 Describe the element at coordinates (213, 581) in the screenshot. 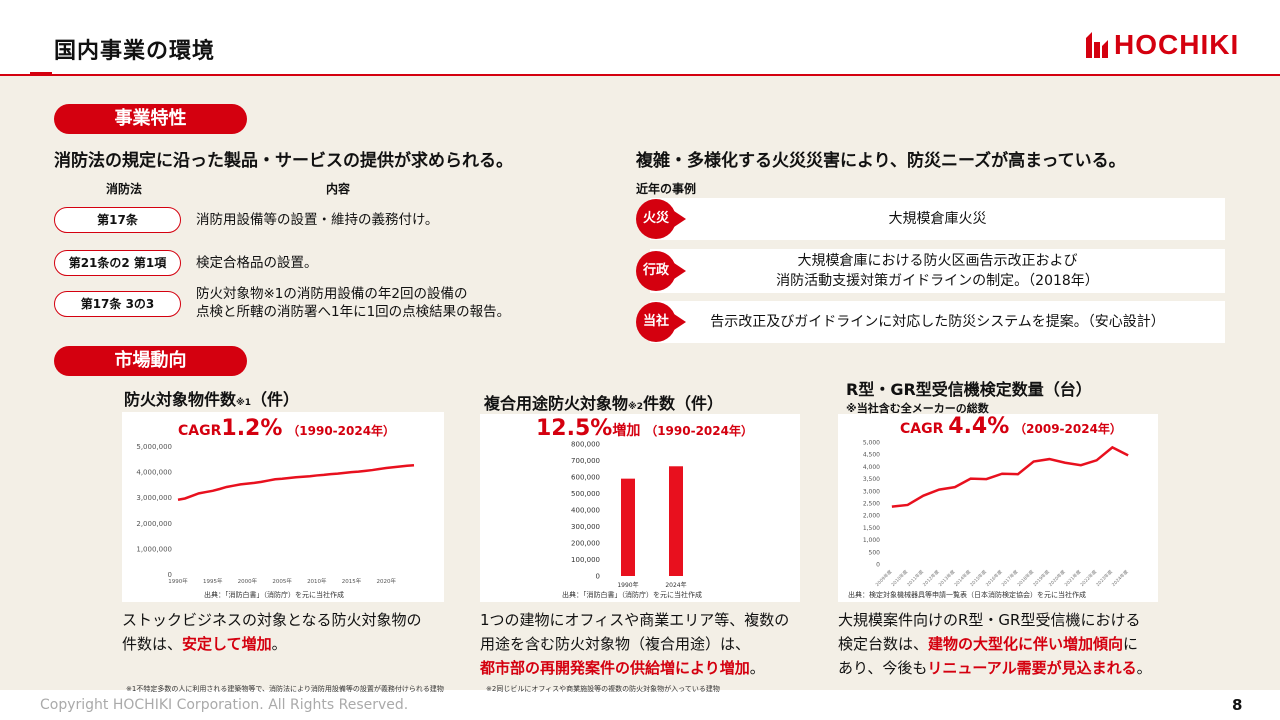

I see `chart1-xtick: 1995年` at that location.